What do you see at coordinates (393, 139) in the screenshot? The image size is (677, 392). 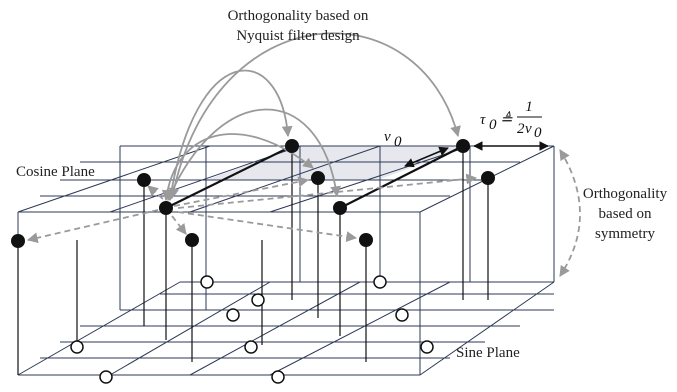 I see `nu0-label: ν 0` at bounding box center [393, 139].